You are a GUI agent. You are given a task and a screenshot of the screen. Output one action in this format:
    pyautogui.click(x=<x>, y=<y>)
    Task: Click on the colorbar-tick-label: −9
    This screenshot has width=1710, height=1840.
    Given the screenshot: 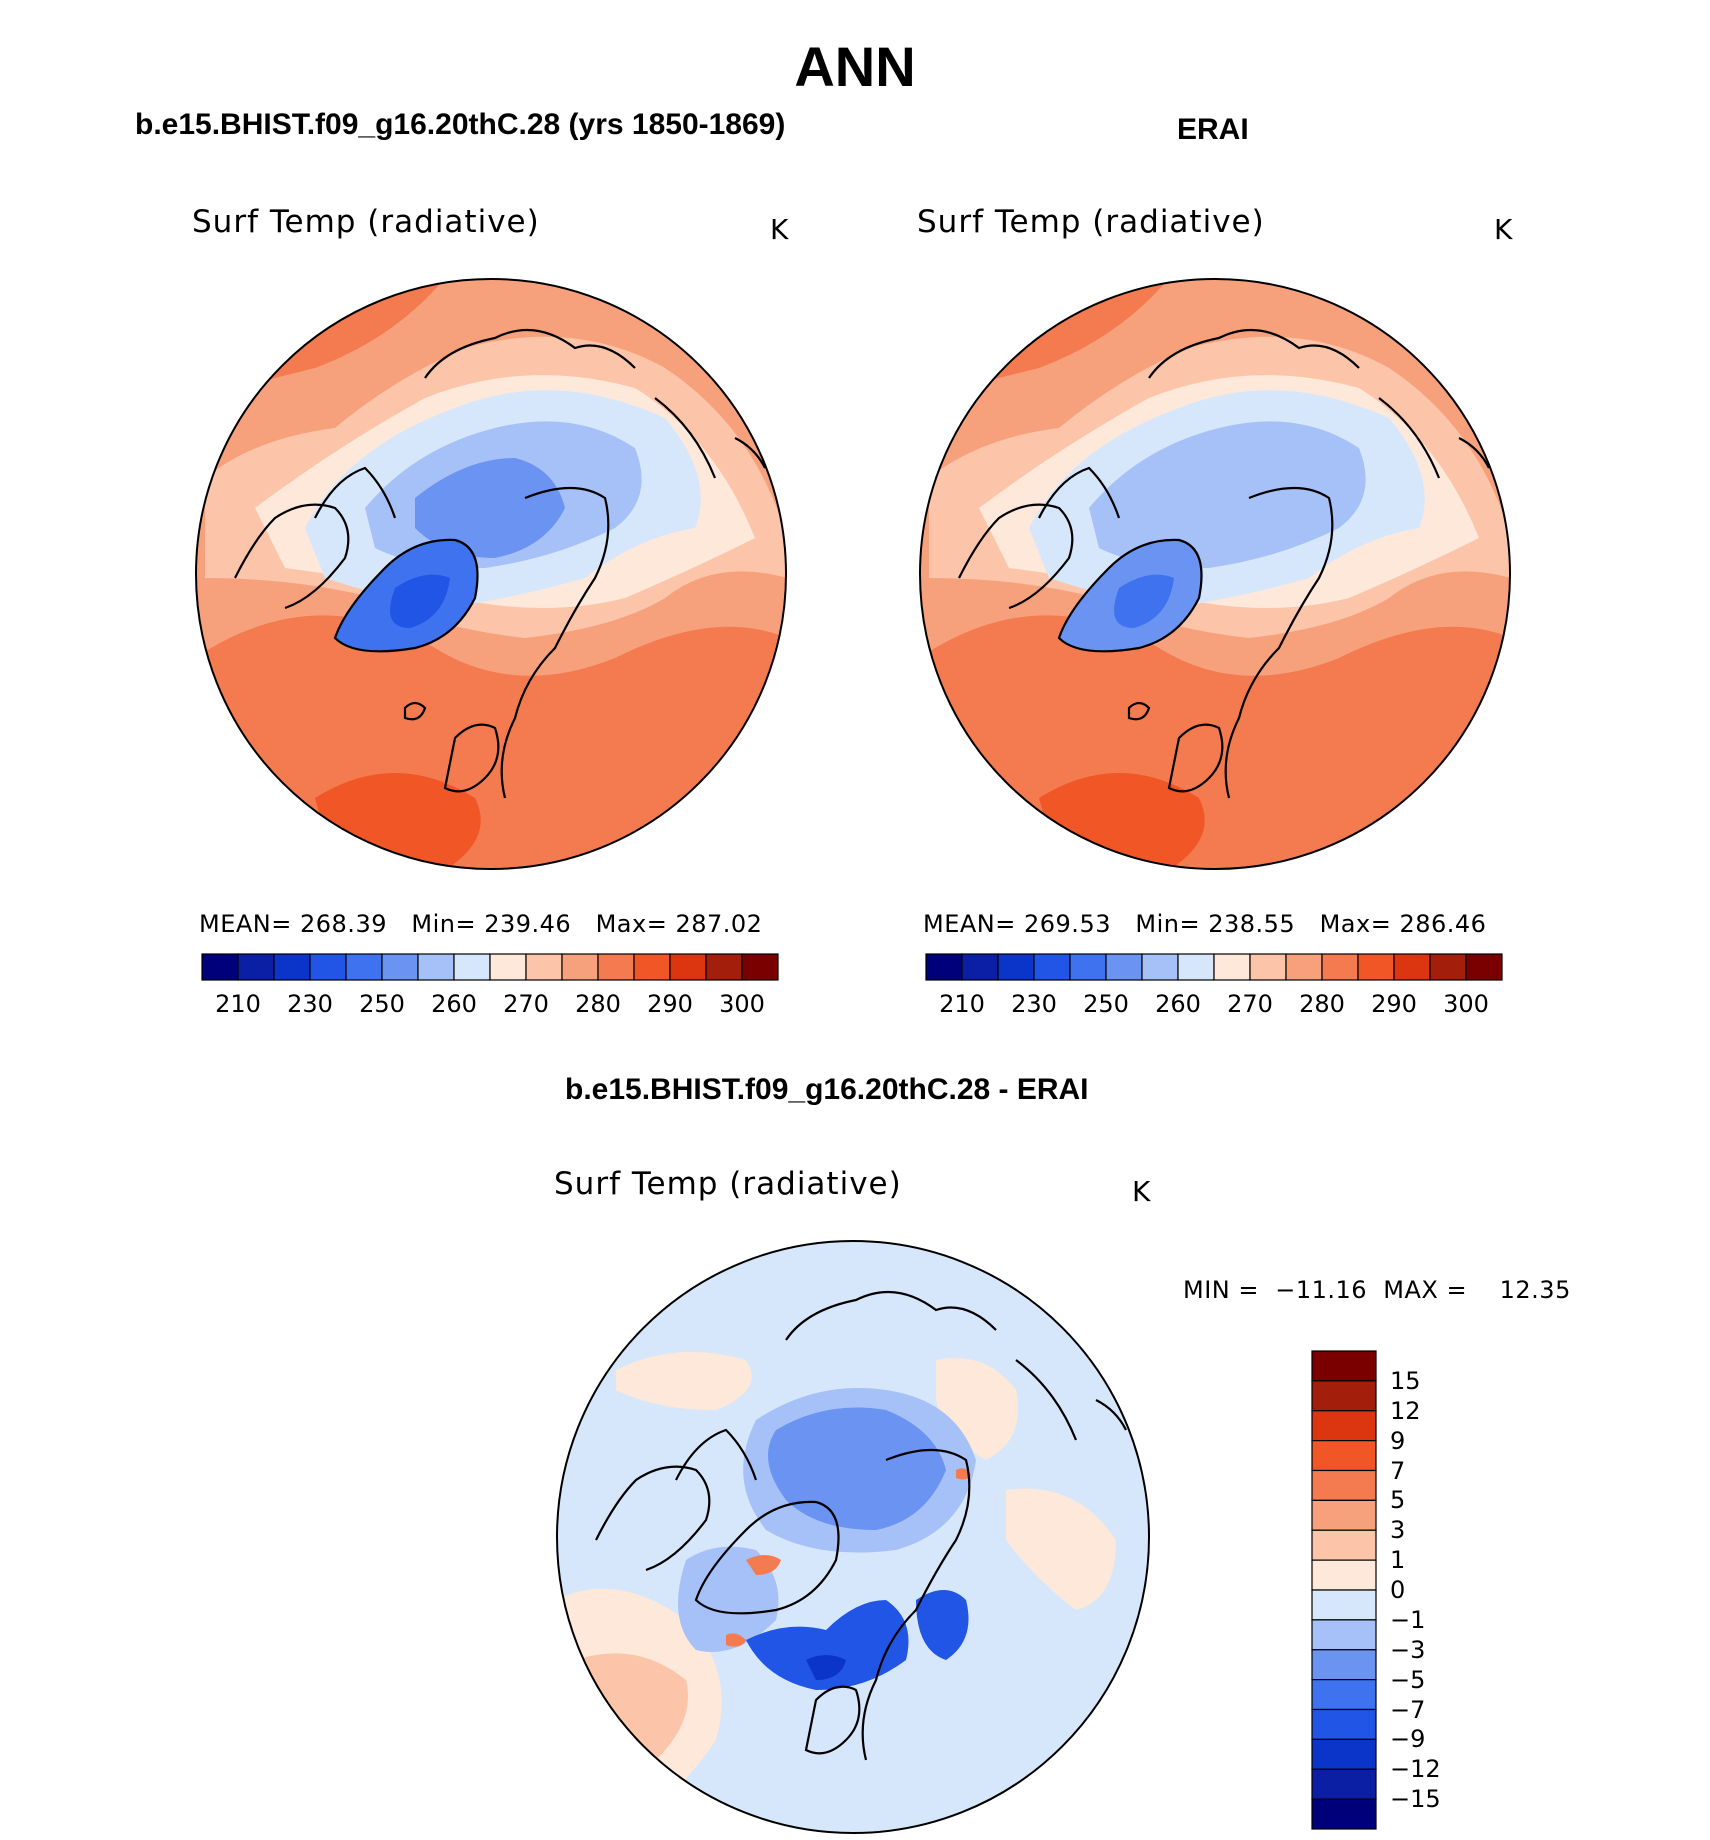 What is the action you would take?
    pyautogui.click(x=1408, y=1739)
    